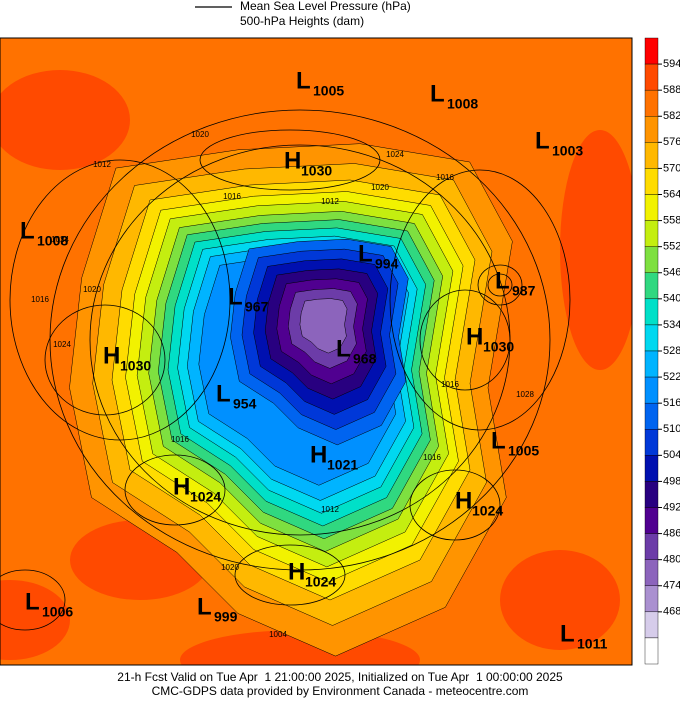  I want to click on colorbar-label: 504, so click(671, 455).